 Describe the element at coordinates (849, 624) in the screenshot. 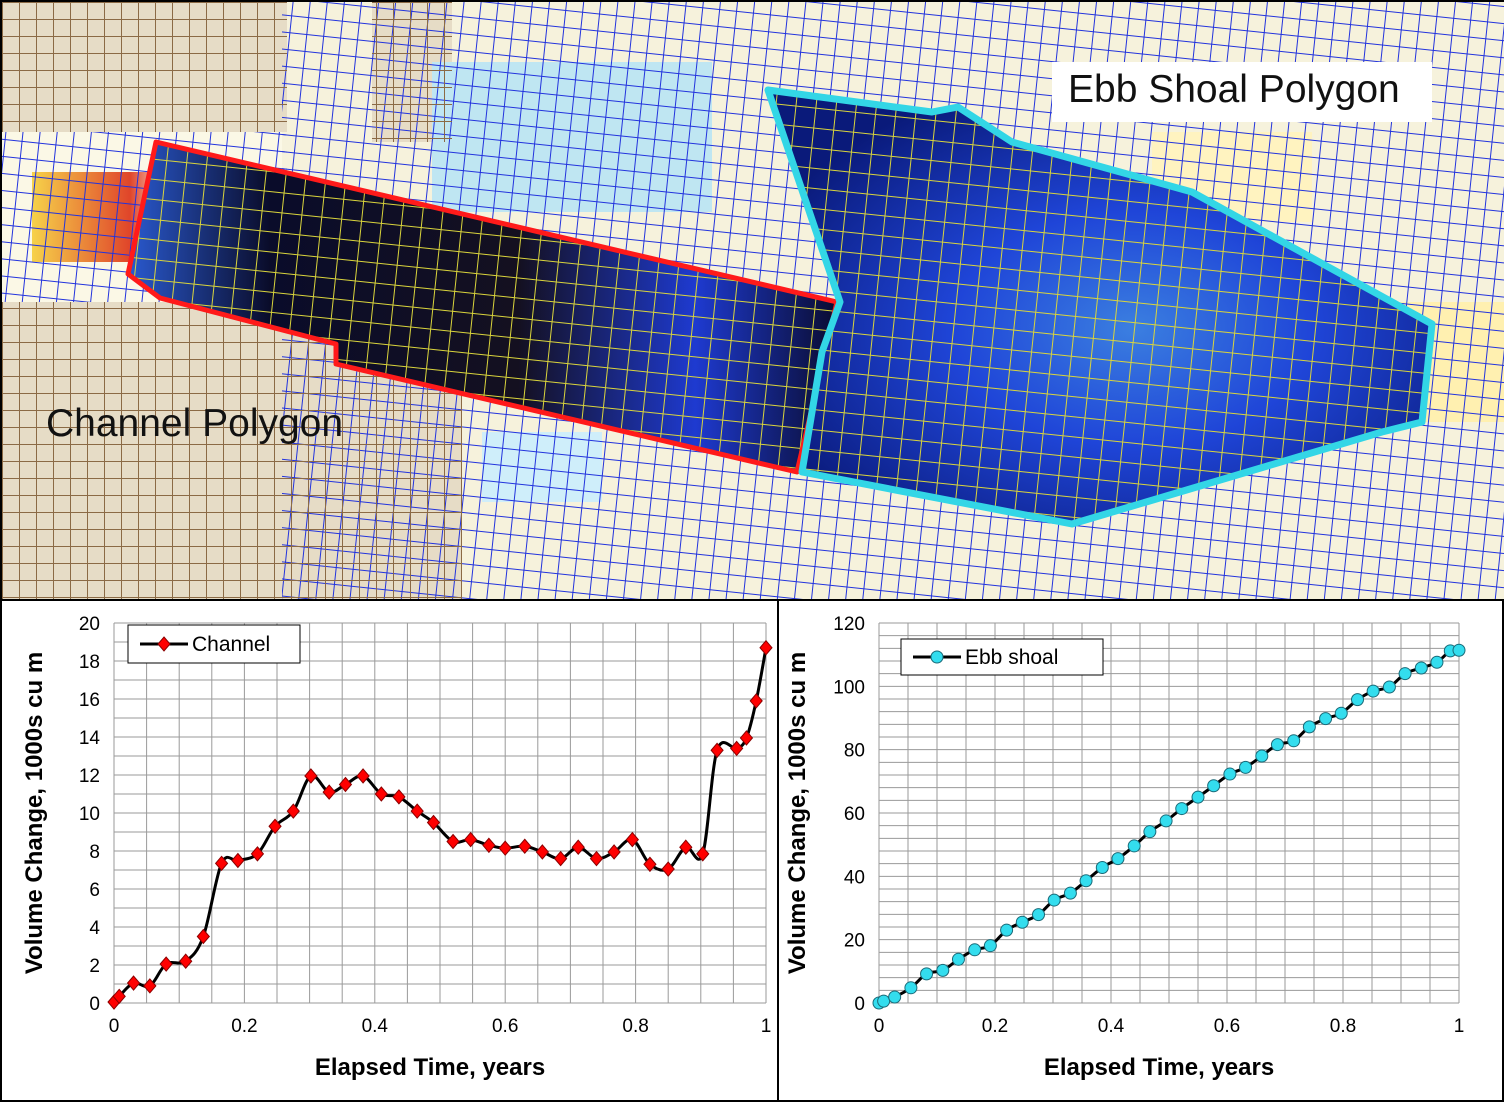

I see `y-tick-label: 120` at that location.